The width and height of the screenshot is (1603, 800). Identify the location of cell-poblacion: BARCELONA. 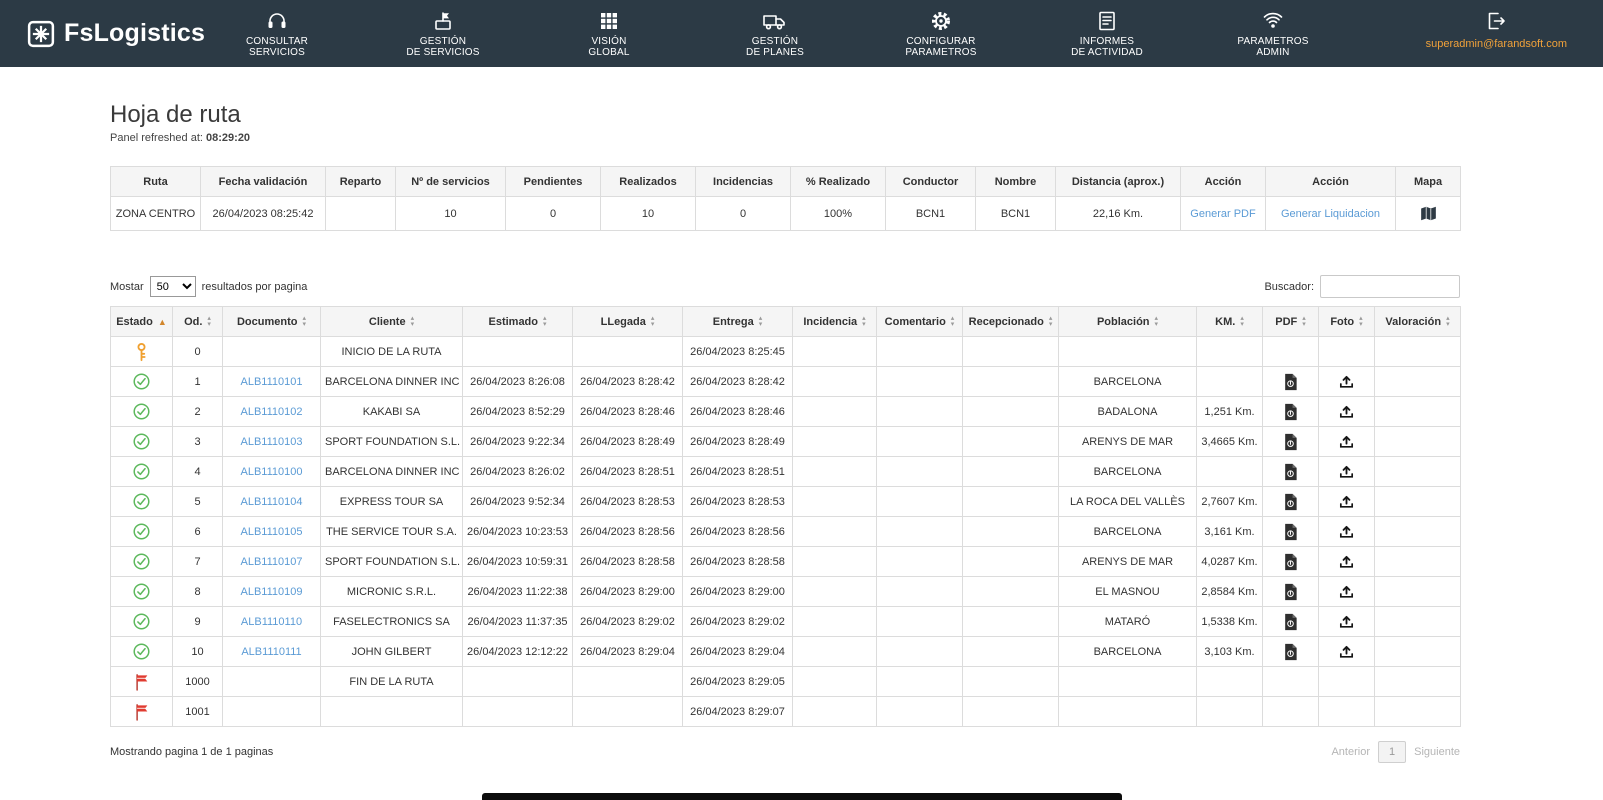
(1127, 531).